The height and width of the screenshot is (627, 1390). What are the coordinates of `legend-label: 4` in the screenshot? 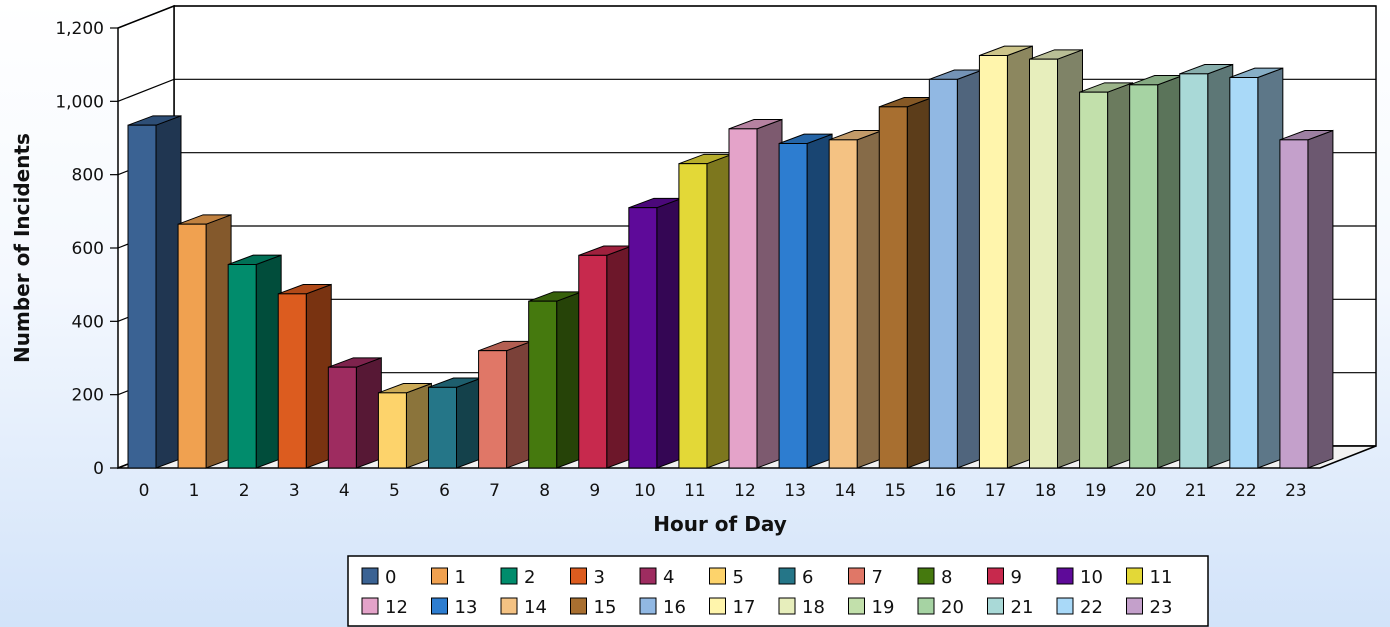 It's located at (668, 577).